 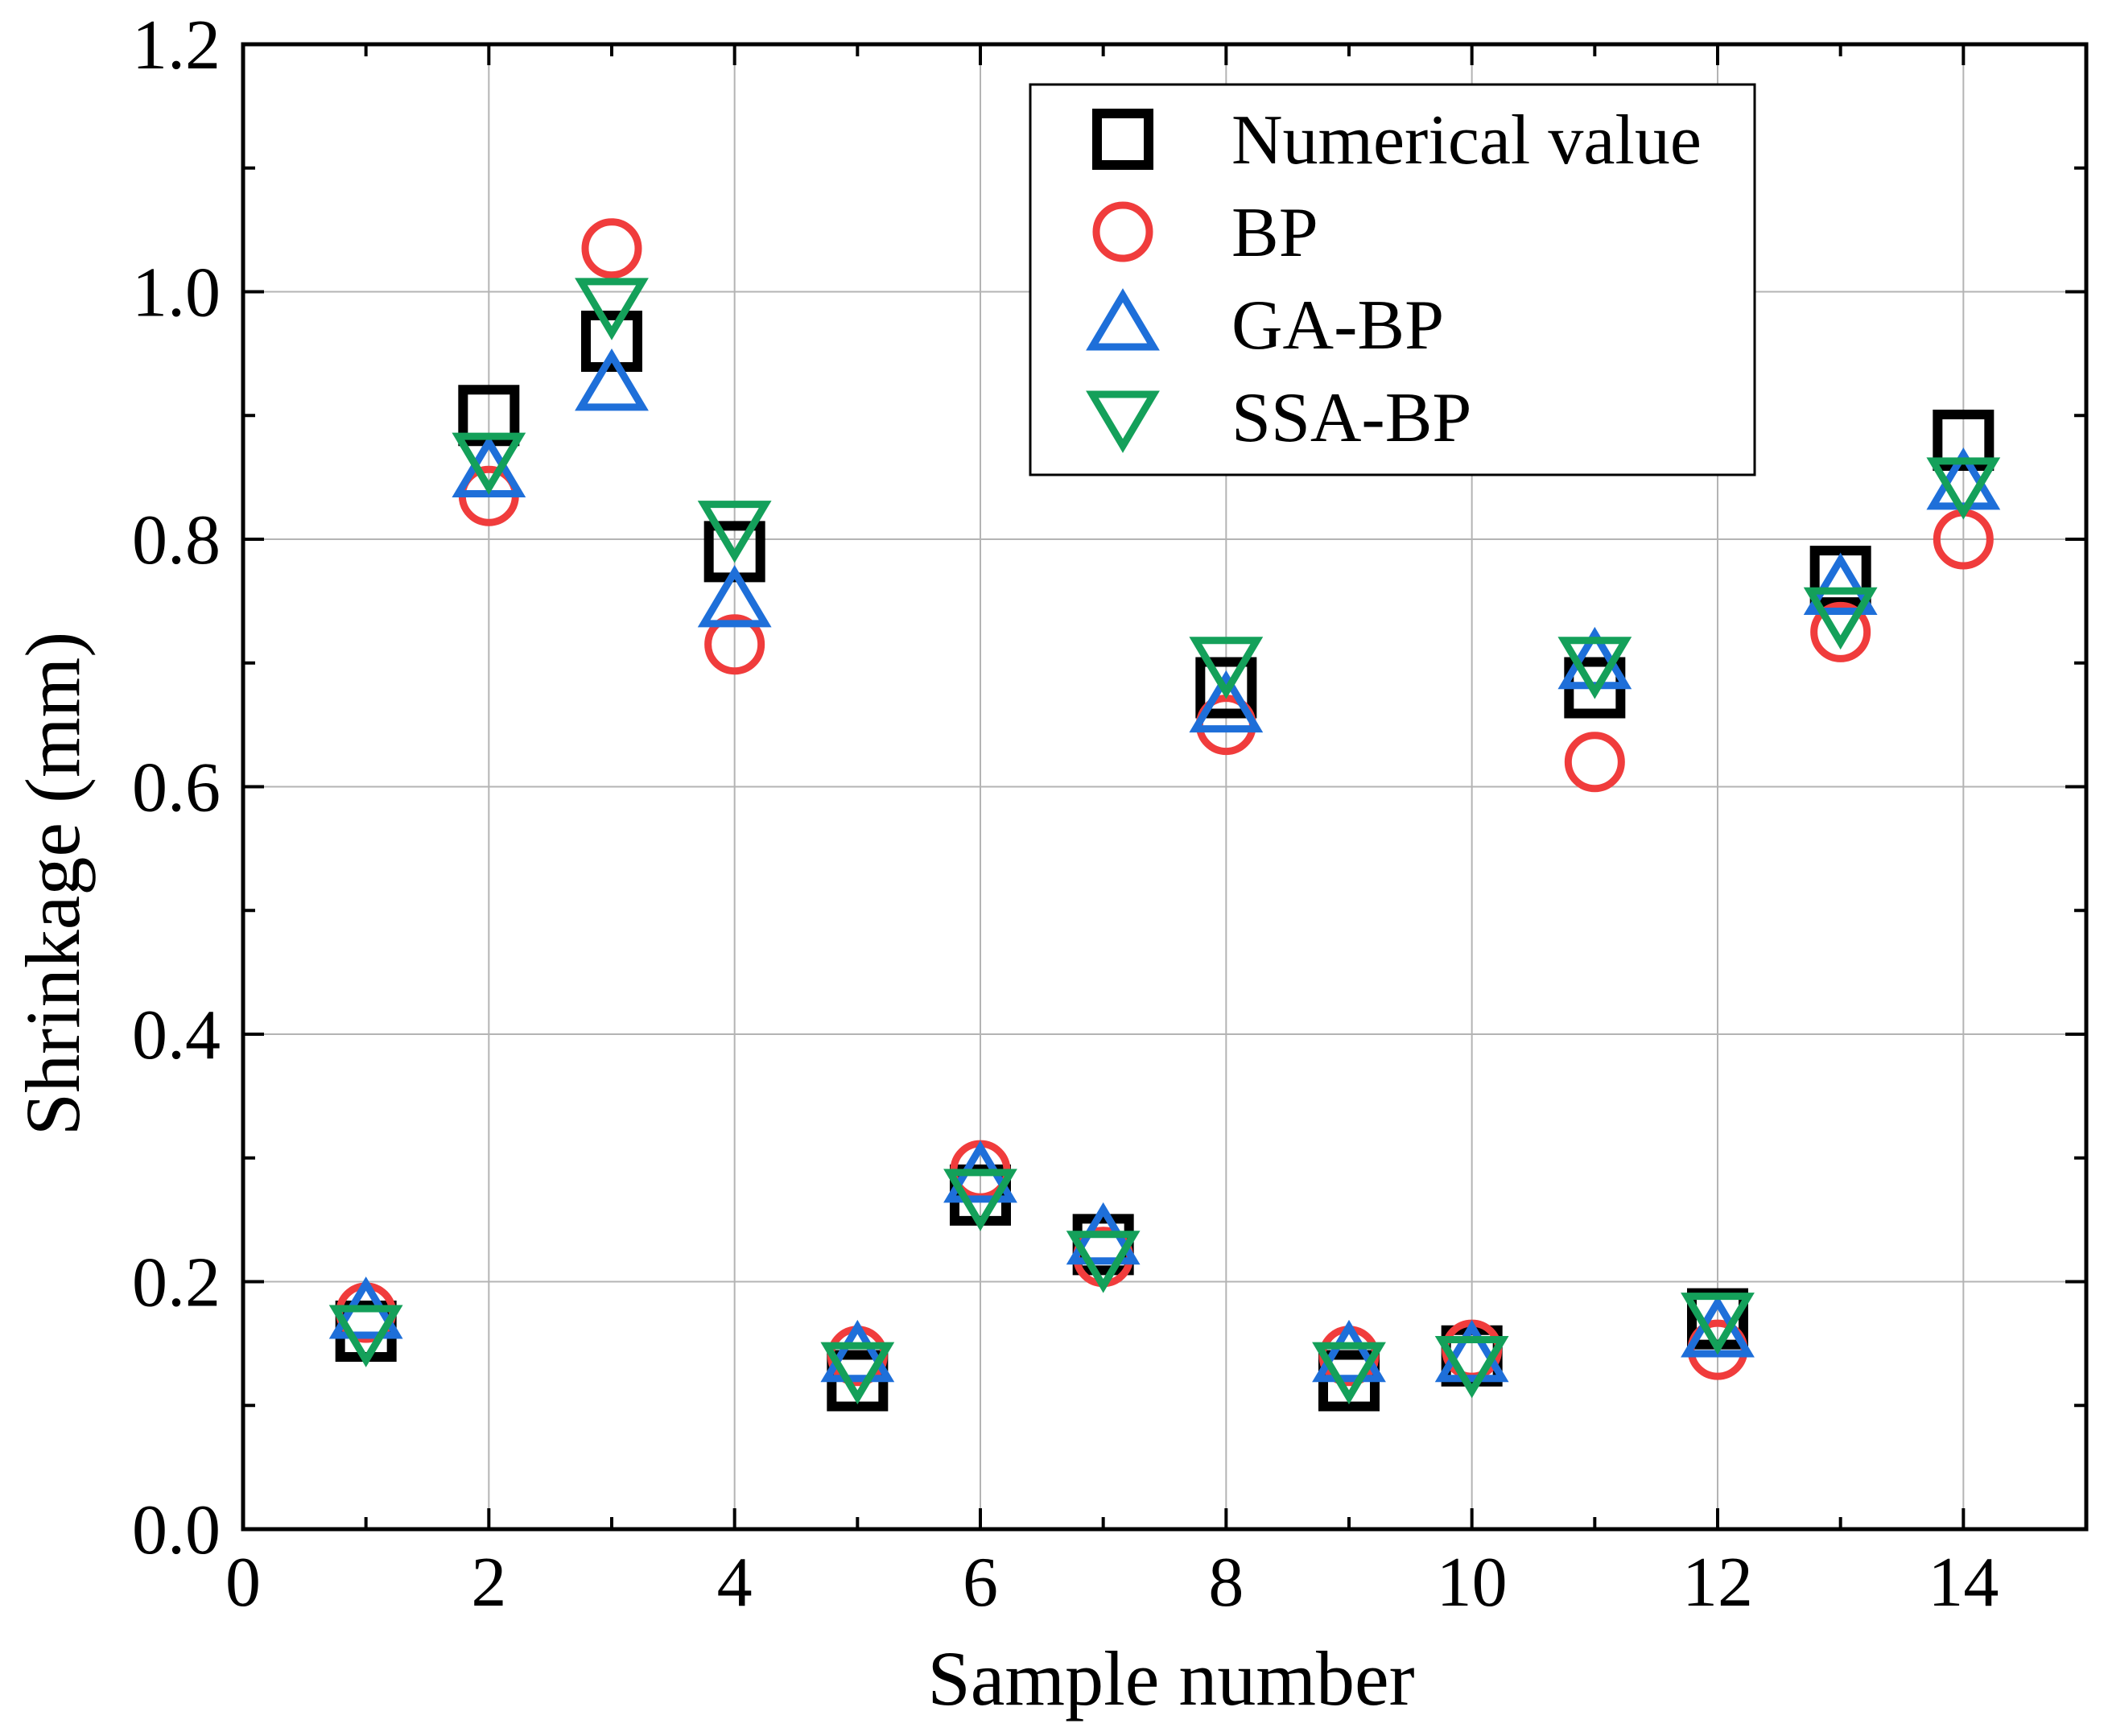 What do you see at coordinates (1226, 1583) in the screenshot?
I see `x-tick-label: 8` at bounding box center [1226, 1583].